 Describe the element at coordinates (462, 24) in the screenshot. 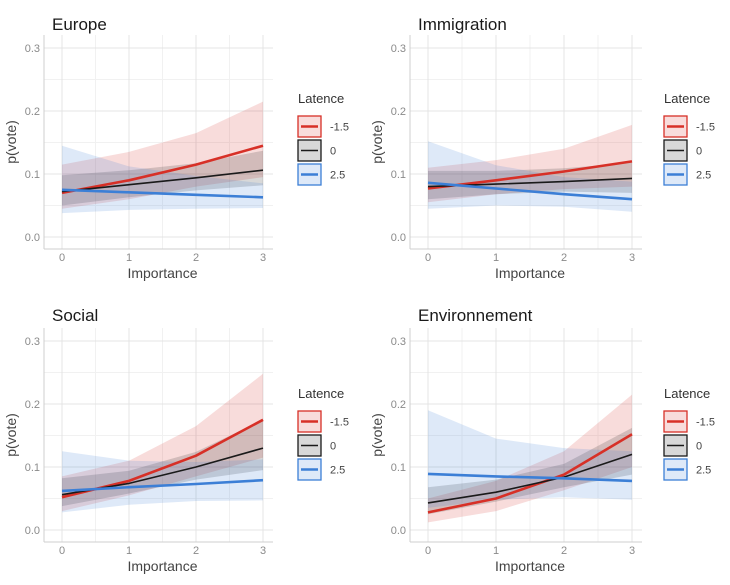

I see `panel-title: Immigration` at that location.